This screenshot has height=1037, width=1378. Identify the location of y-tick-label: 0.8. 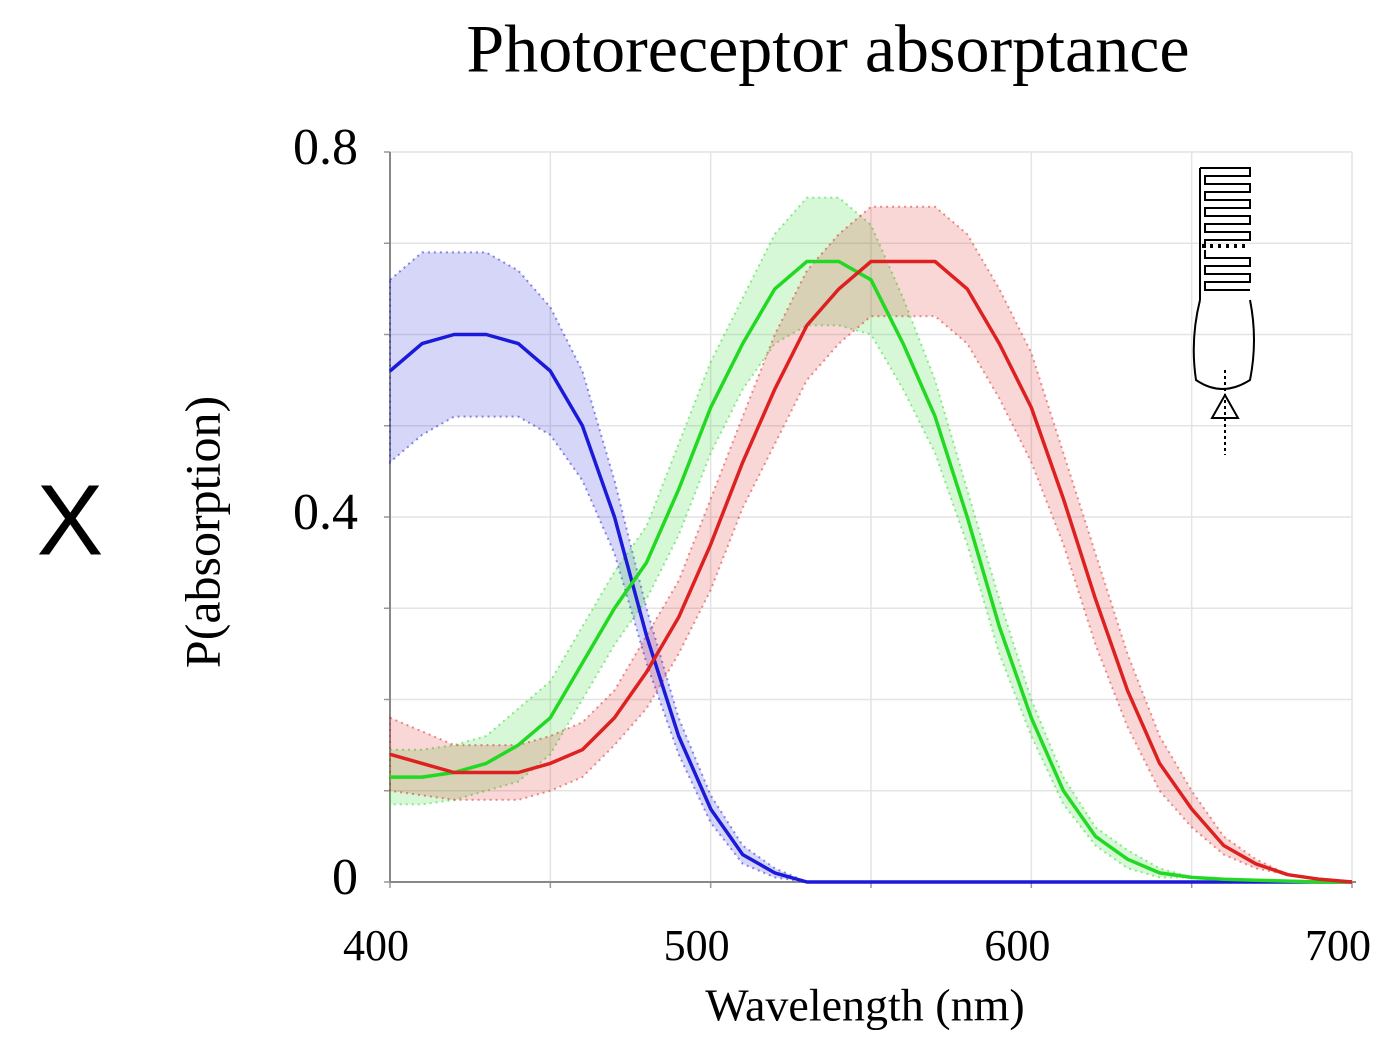
(325, 147).